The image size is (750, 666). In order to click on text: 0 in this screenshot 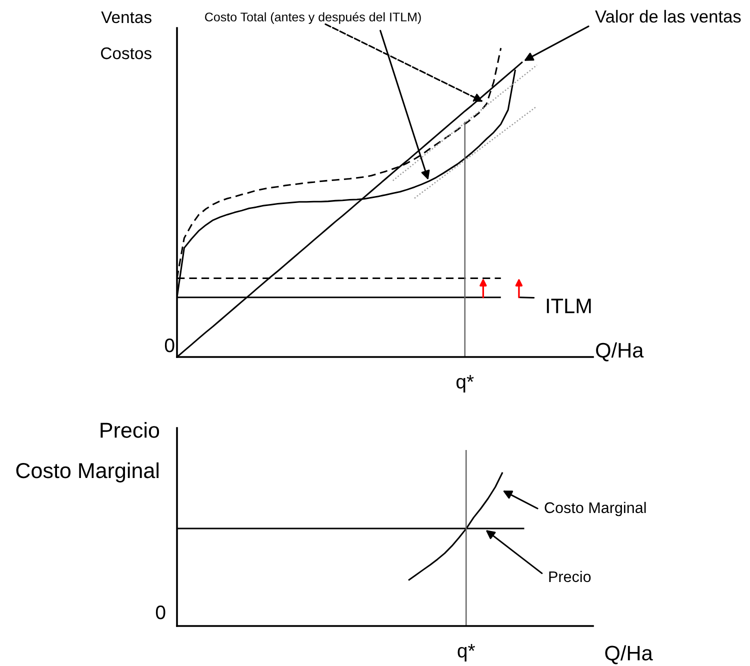, I will do `click(161, 612)`.